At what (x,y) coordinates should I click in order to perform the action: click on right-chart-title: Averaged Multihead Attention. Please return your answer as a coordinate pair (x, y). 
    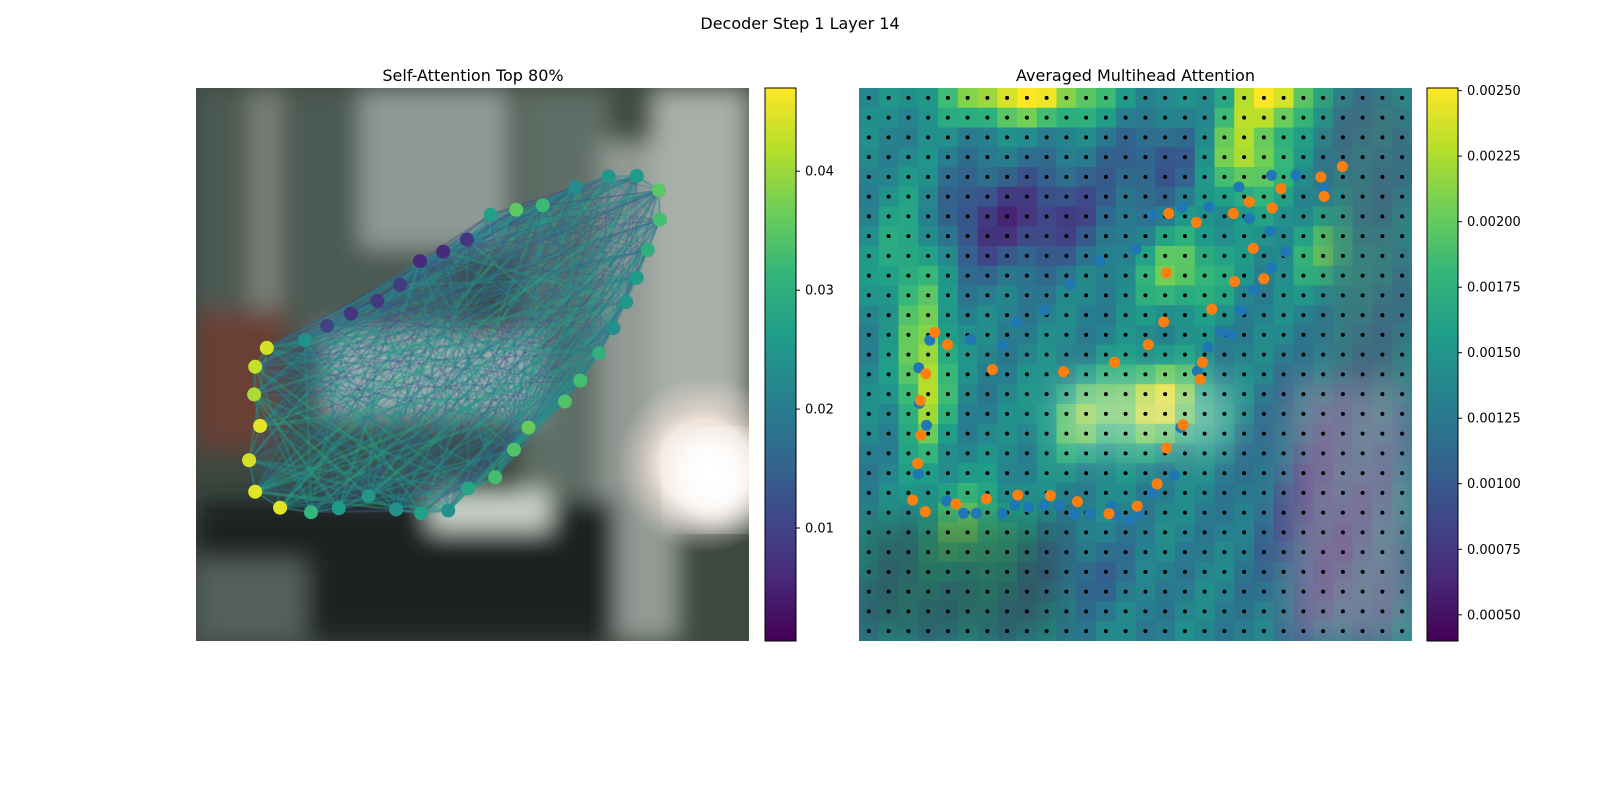
    Looking at the image, I should click on (1135, 75).